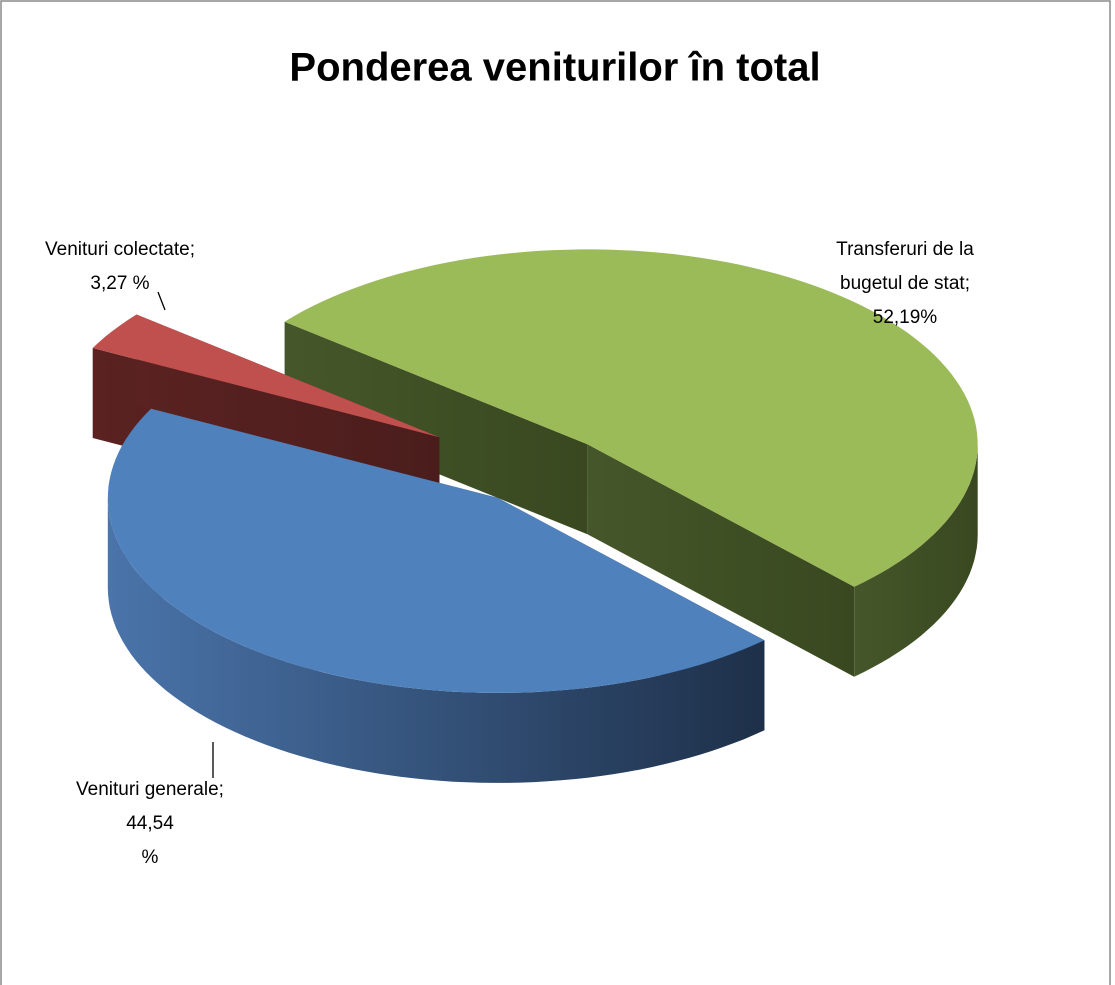 This screenshot has height=985, width=1115. What do you see at coordinates (120, 266) in the screenshot?
I see `data-label: Venituri colectate ; 3,27 %` at bounding box center [120, 266].